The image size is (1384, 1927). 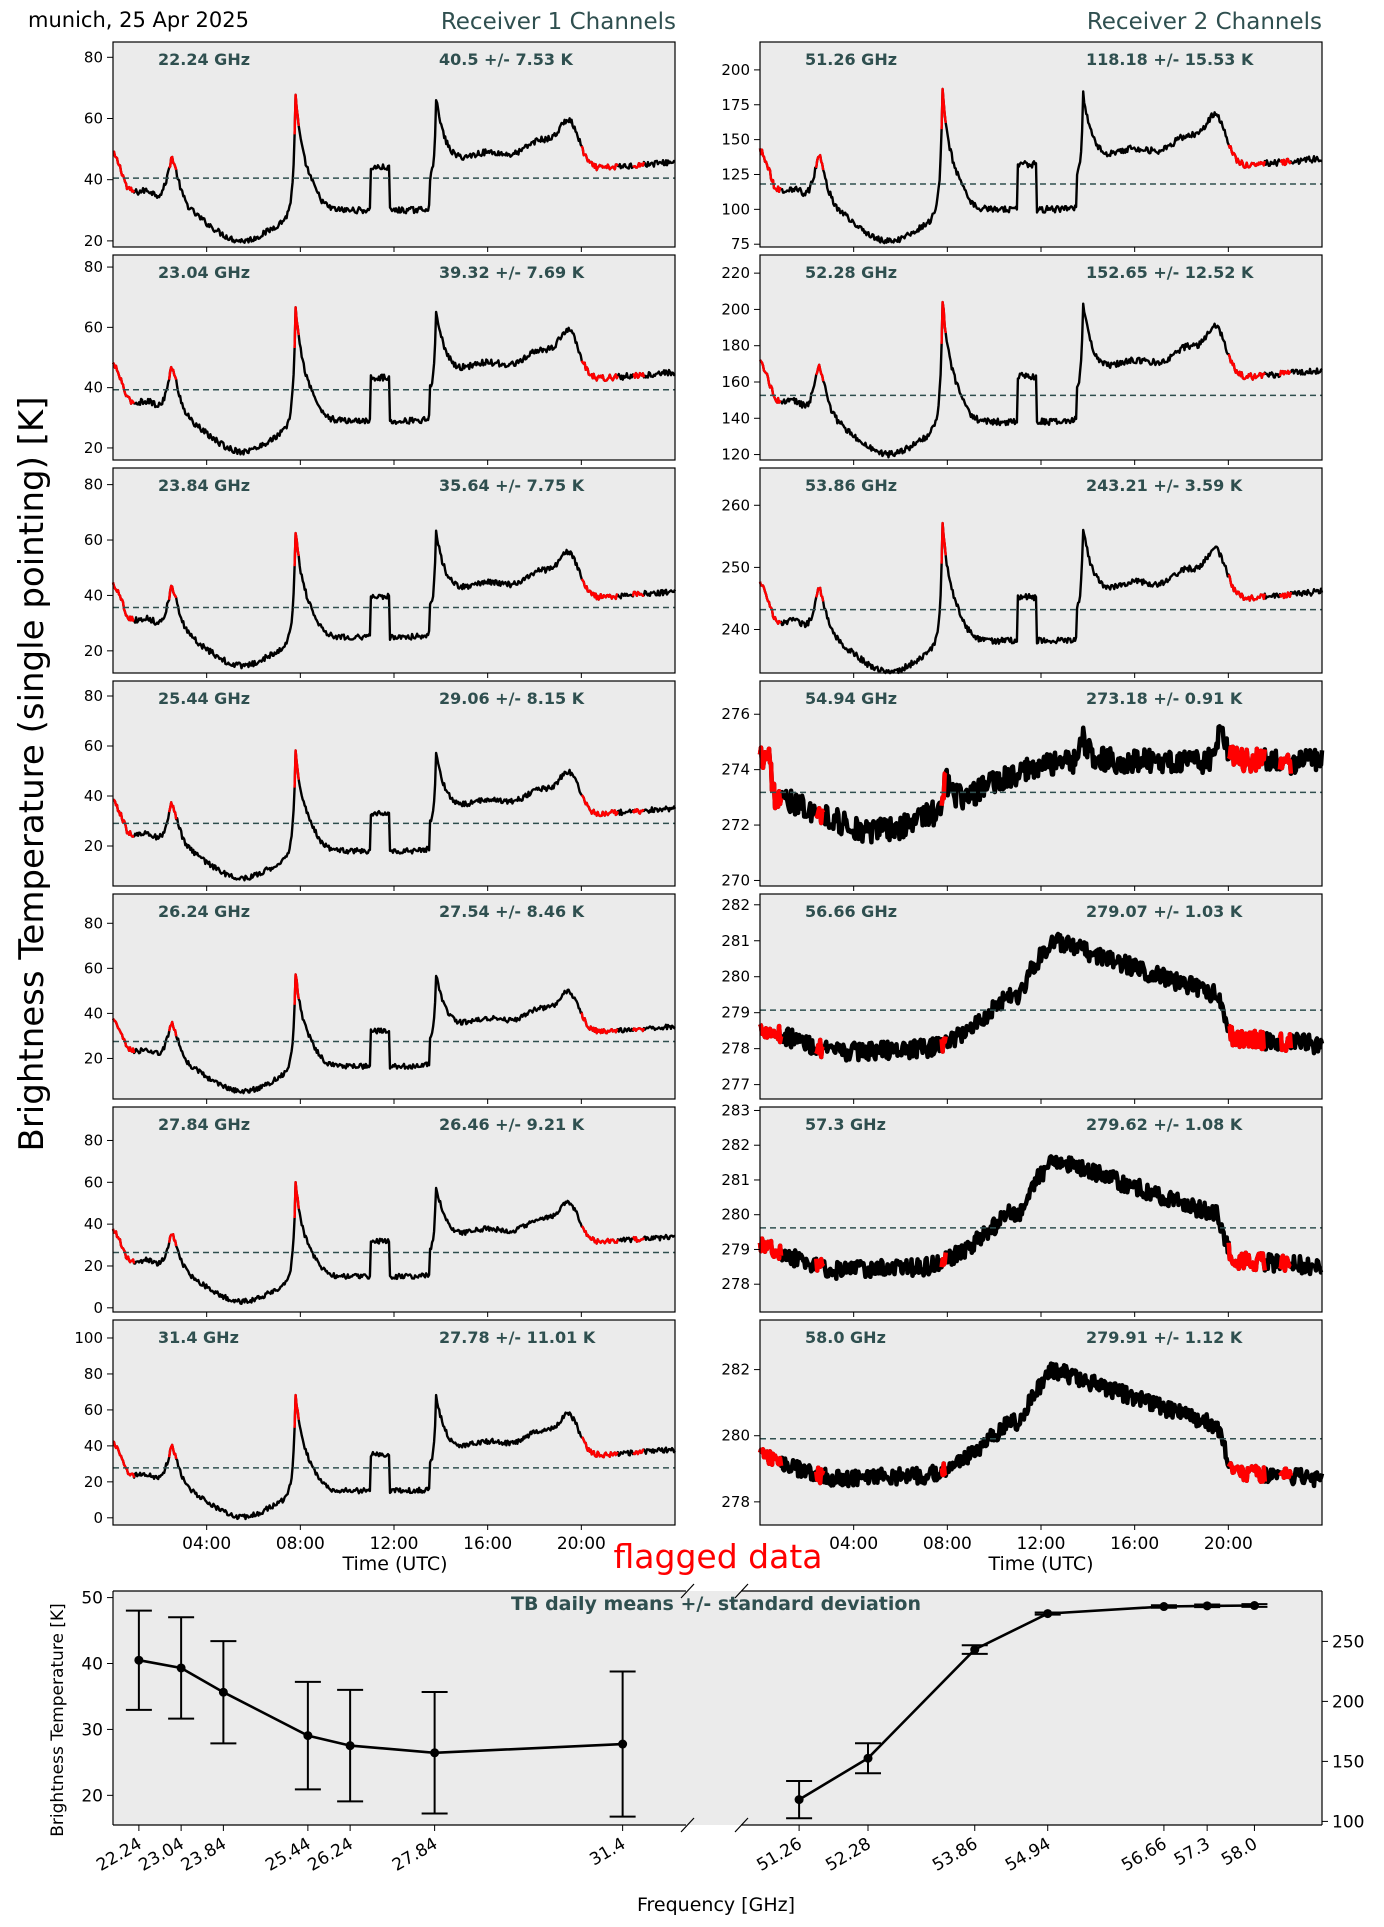 I want to click on y-tick-label: 283, so click(x=735, y=1110).